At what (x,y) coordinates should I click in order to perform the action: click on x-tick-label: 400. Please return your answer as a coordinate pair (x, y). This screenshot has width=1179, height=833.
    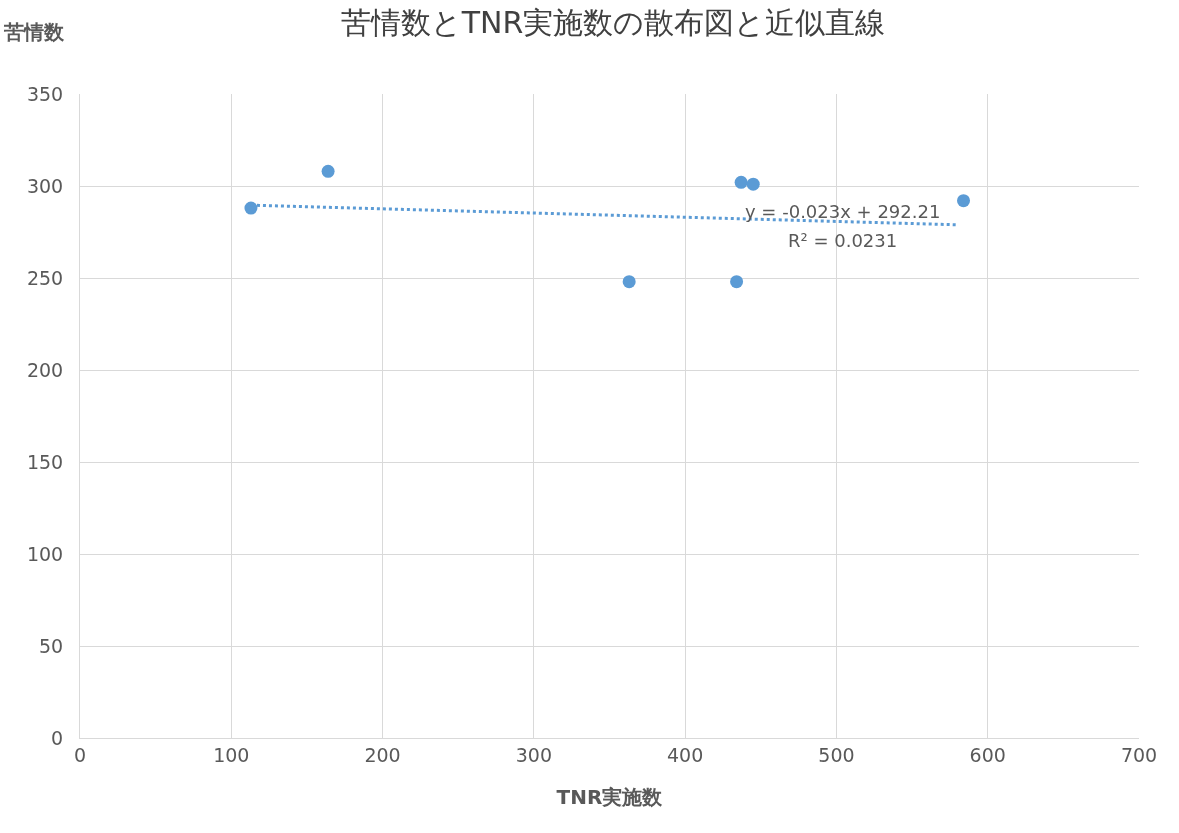
    Looking at the image, I should click on (685, 754).